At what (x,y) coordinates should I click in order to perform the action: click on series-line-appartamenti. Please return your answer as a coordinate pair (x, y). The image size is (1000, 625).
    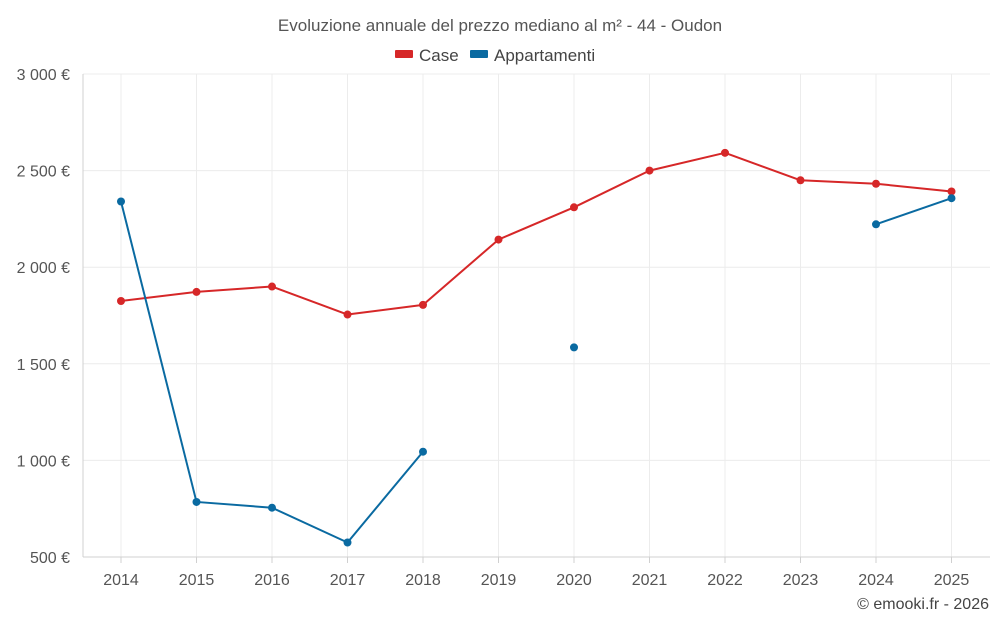
    Looking at the image, I should click on (913, 211).